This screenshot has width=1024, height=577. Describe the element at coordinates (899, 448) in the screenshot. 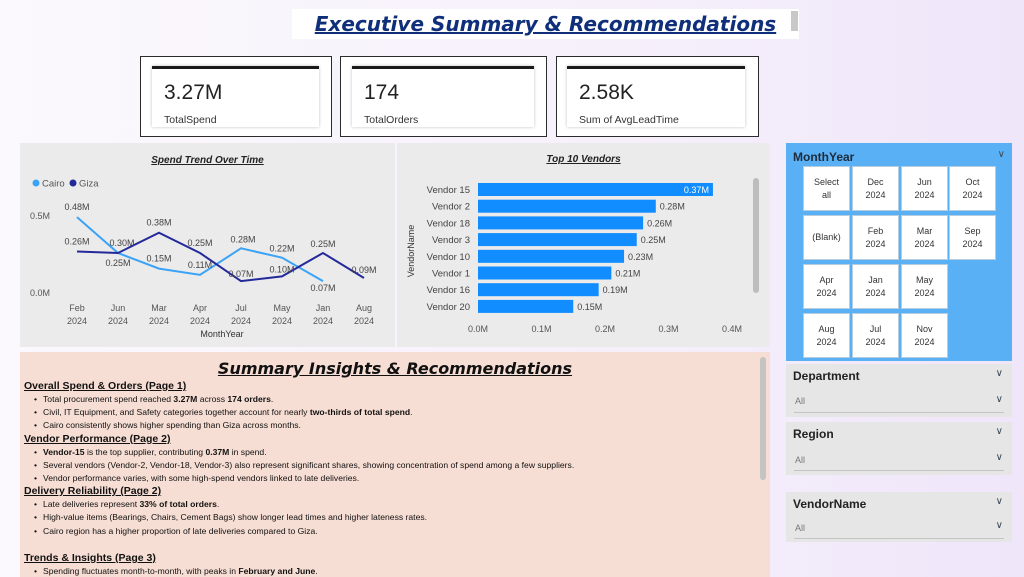

I see `region-slicer: Region ∨ All ∨` at that location.